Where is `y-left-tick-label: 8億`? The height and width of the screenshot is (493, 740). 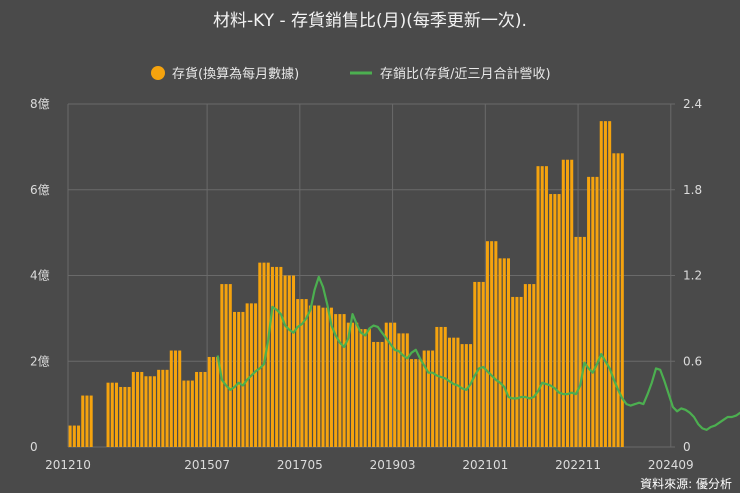
y-left-tick-label: 8億 is located at coordinates (40, 104).